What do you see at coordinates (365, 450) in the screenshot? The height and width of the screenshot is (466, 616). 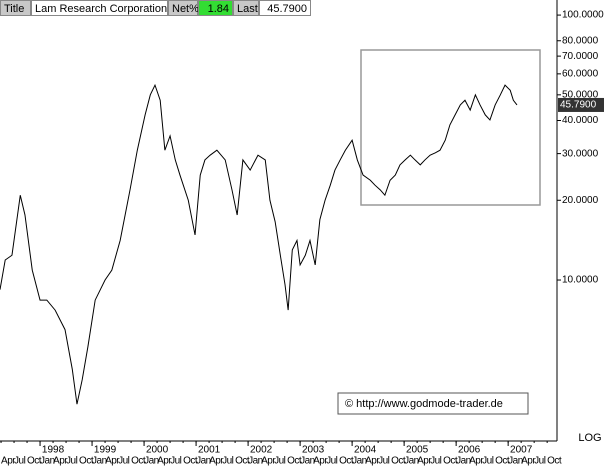 I see `x-tick-label: 2004` at bounding box center [365, 450].